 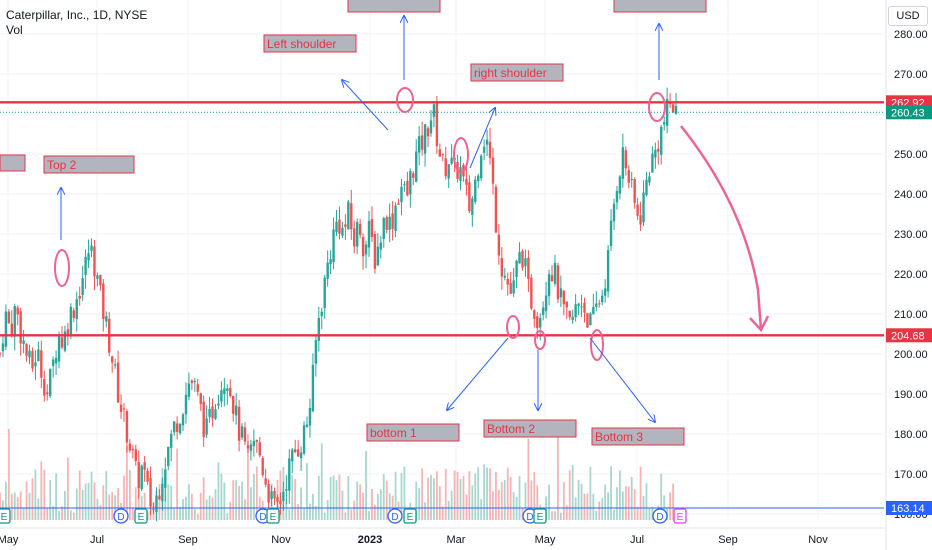 What do you see at coordinates (911, 35) in the screenshot?
I see `price-tick-label: 280.00` at bounding box center [911, 35].